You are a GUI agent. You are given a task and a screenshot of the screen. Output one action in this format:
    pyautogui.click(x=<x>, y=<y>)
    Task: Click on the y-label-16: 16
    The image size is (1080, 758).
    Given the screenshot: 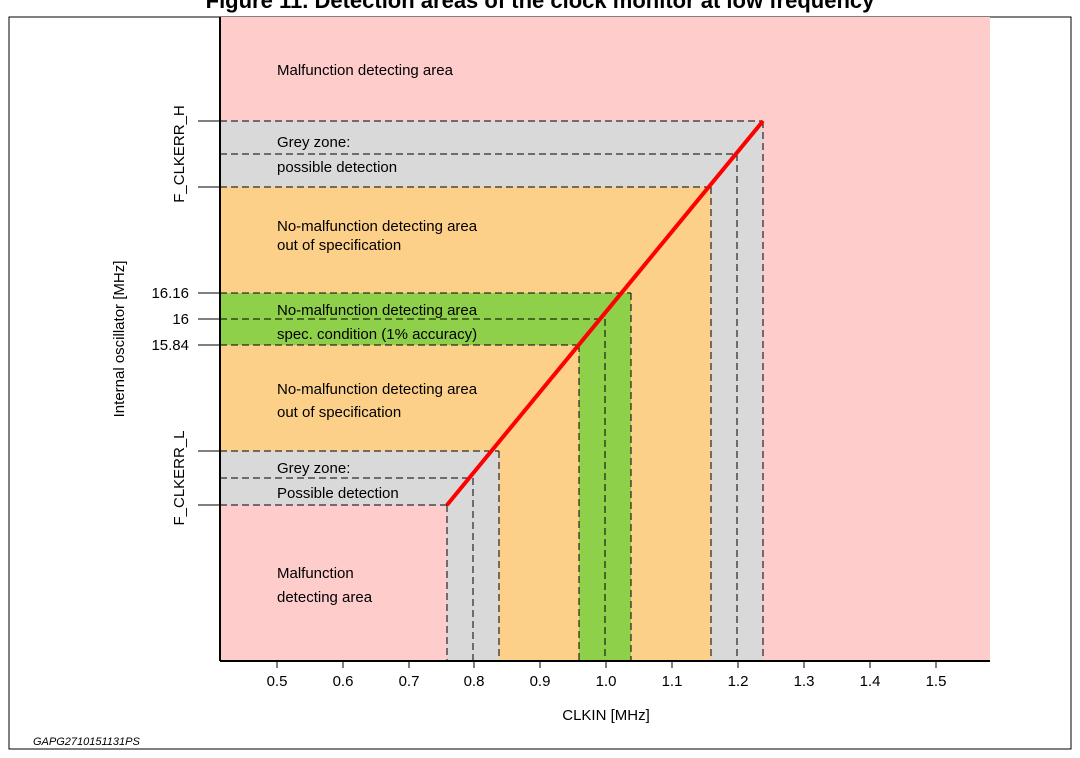 What is the action you would take?
    pyautogui.click(x=180, y=319)
    